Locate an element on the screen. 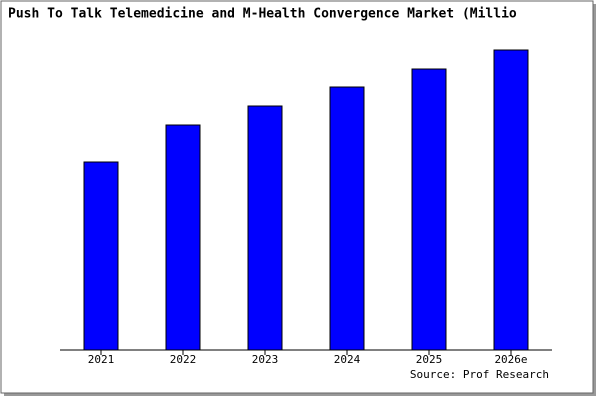 The image size is (600, 404). x-tick-label: 2021 is located at coordinates (101, 359).